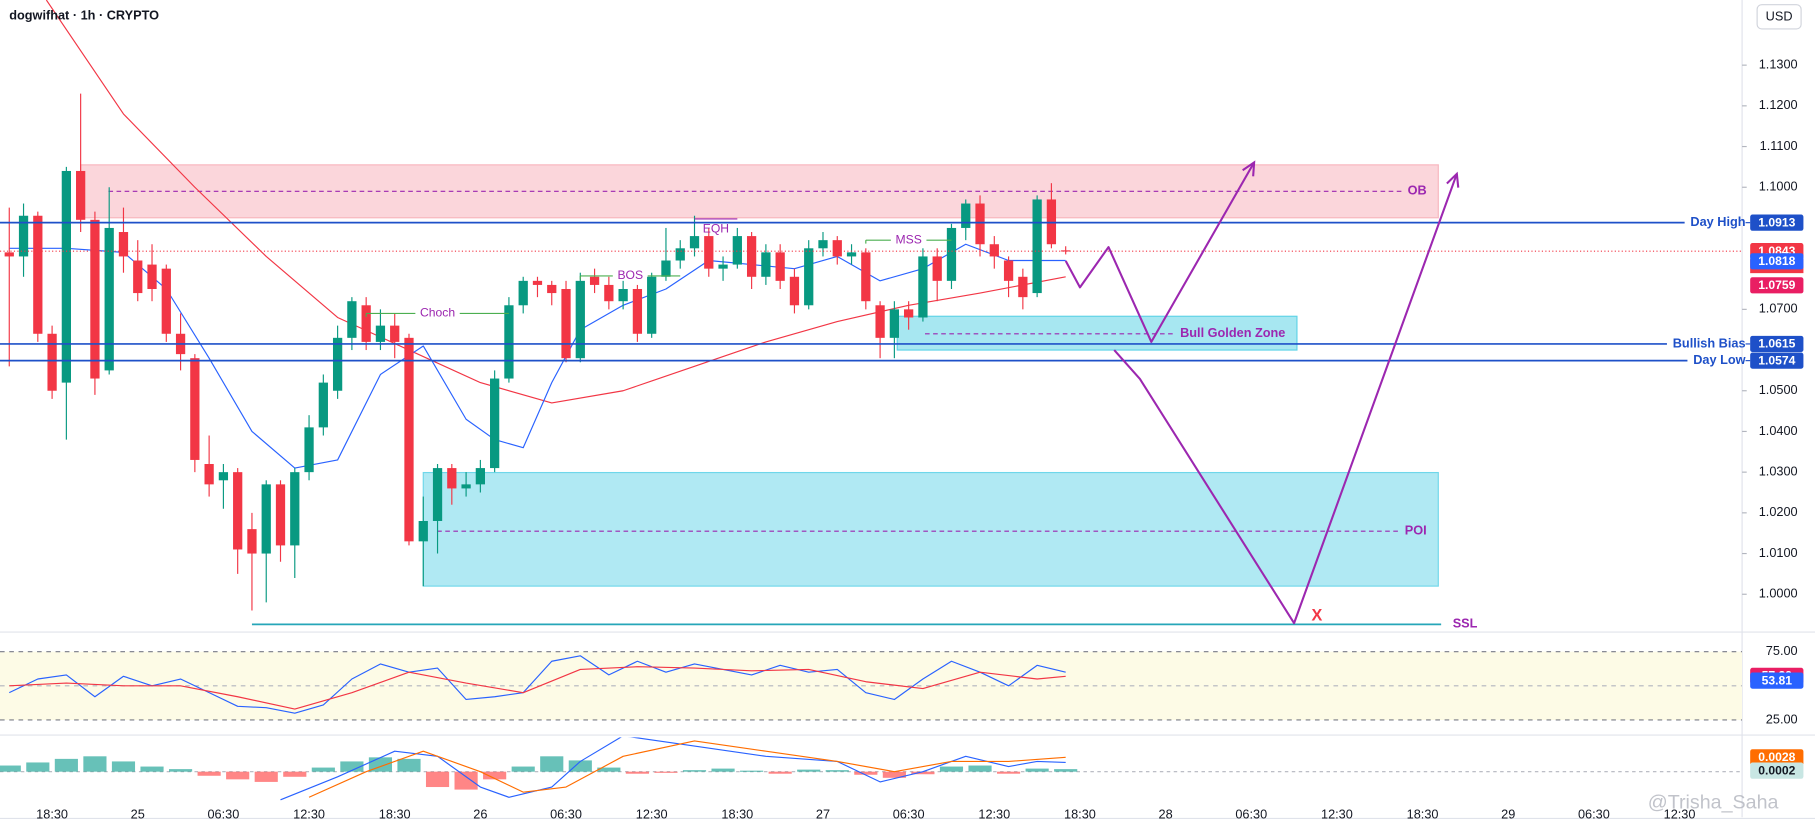 This screenshot has height=830, width=1815. What do you see at coordinates (1778, 186) in the screenshot?
I see `y-tick-label: 1.1000` at bounding box center [1778, 186].